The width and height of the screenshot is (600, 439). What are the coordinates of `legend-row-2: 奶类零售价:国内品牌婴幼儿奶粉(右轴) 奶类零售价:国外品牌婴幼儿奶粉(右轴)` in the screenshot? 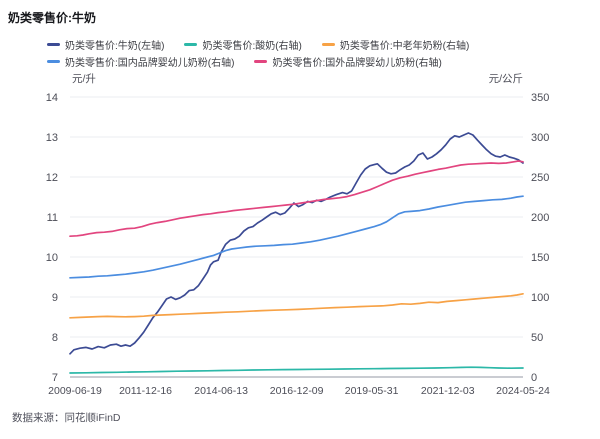 It's located at (317, 61).